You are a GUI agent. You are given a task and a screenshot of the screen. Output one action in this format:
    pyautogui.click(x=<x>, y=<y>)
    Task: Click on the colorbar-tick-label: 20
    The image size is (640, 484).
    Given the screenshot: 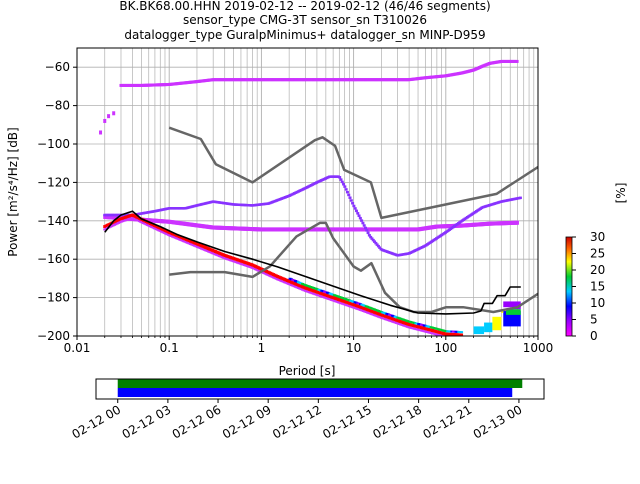 What is the action you would take?
    pyautogui.click(x=597, y=270)
    